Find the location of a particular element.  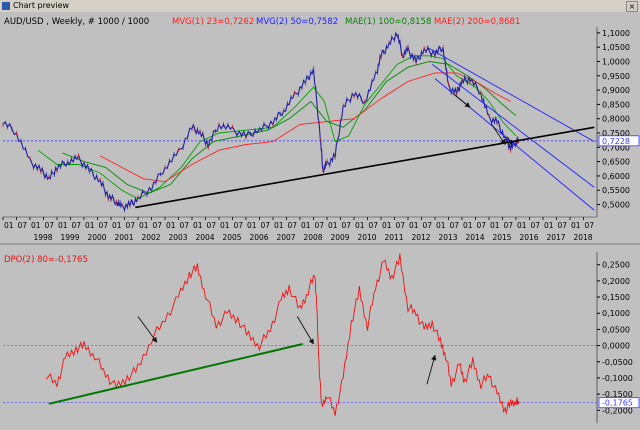

x-year-label: 2005 is located at coordinates (231, 237).